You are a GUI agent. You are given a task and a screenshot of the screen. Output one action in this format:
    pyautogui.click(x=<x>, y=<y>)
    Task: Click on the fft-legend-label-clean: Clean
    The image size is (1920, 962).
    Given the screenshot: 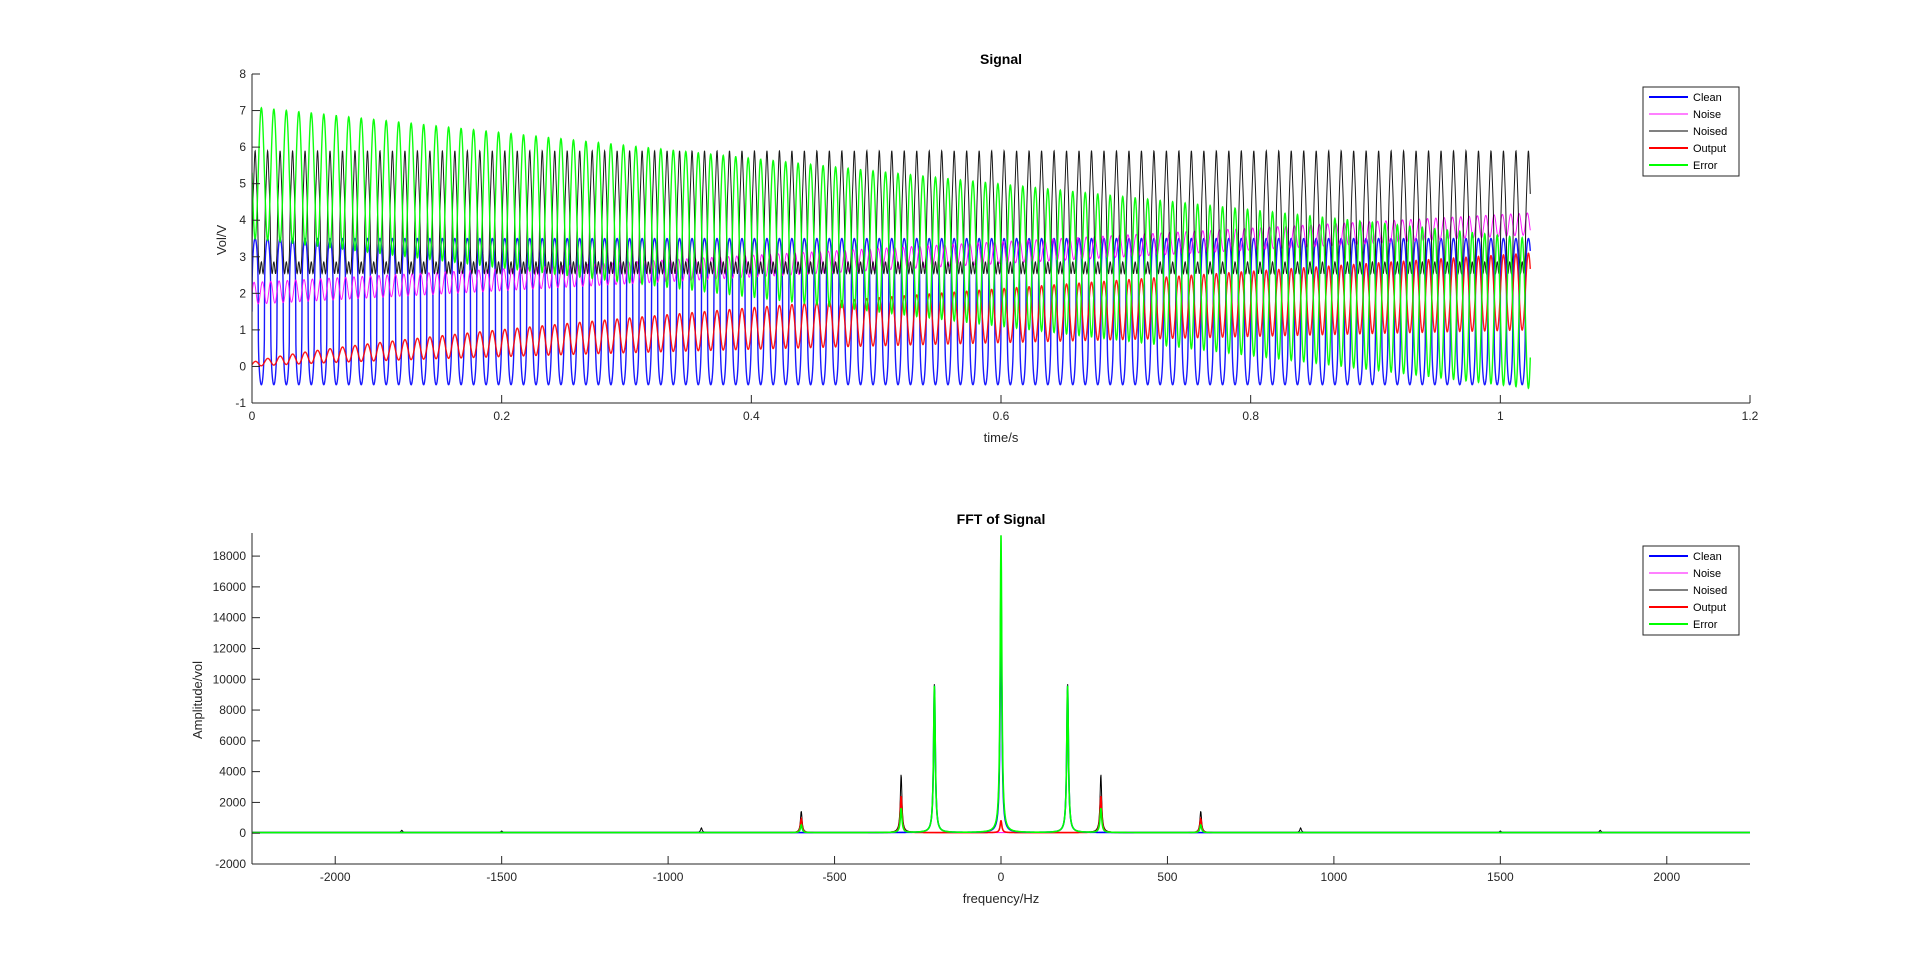 What is the action you would take?
    pyautogui.click(x=1707, y=557)
    